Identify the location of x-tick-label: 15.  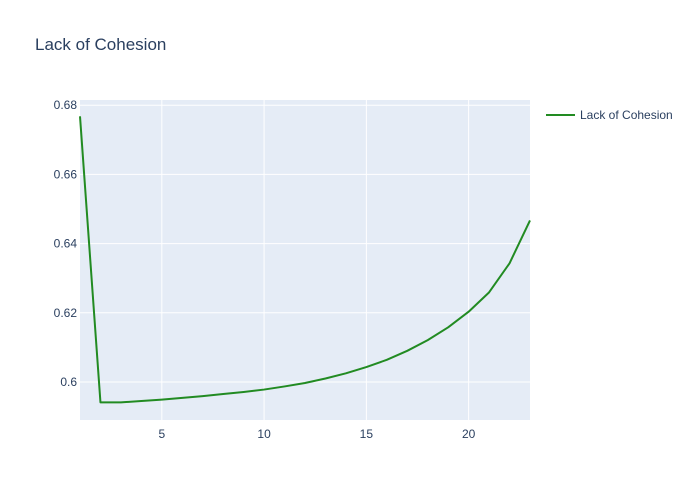
(367, 434).